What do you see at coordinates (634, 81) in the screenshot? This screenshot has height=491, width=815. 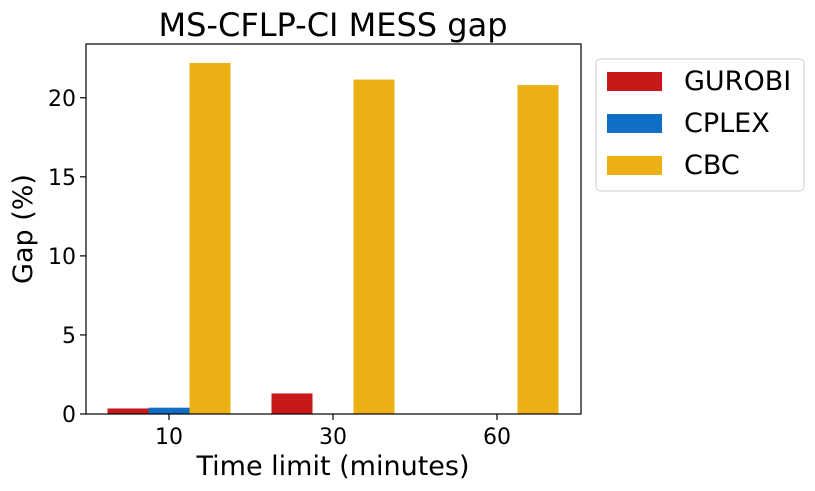 I see `legend-swatch-gurobi` at bounding box center [634, 81].